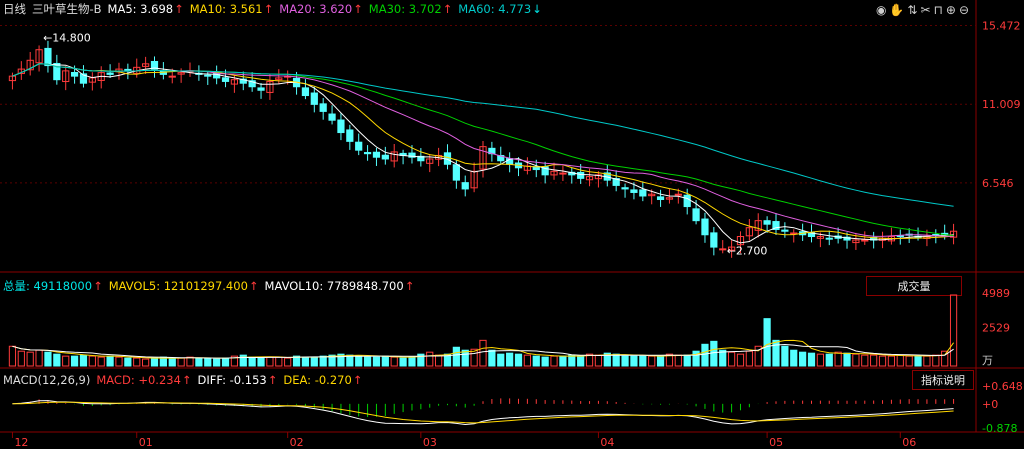 This screenshot has height=449, width=1024. Describe the element at coordinates (317, 380) in the screenshot. I see `indicator-label: DEA: -0.270` at that location.